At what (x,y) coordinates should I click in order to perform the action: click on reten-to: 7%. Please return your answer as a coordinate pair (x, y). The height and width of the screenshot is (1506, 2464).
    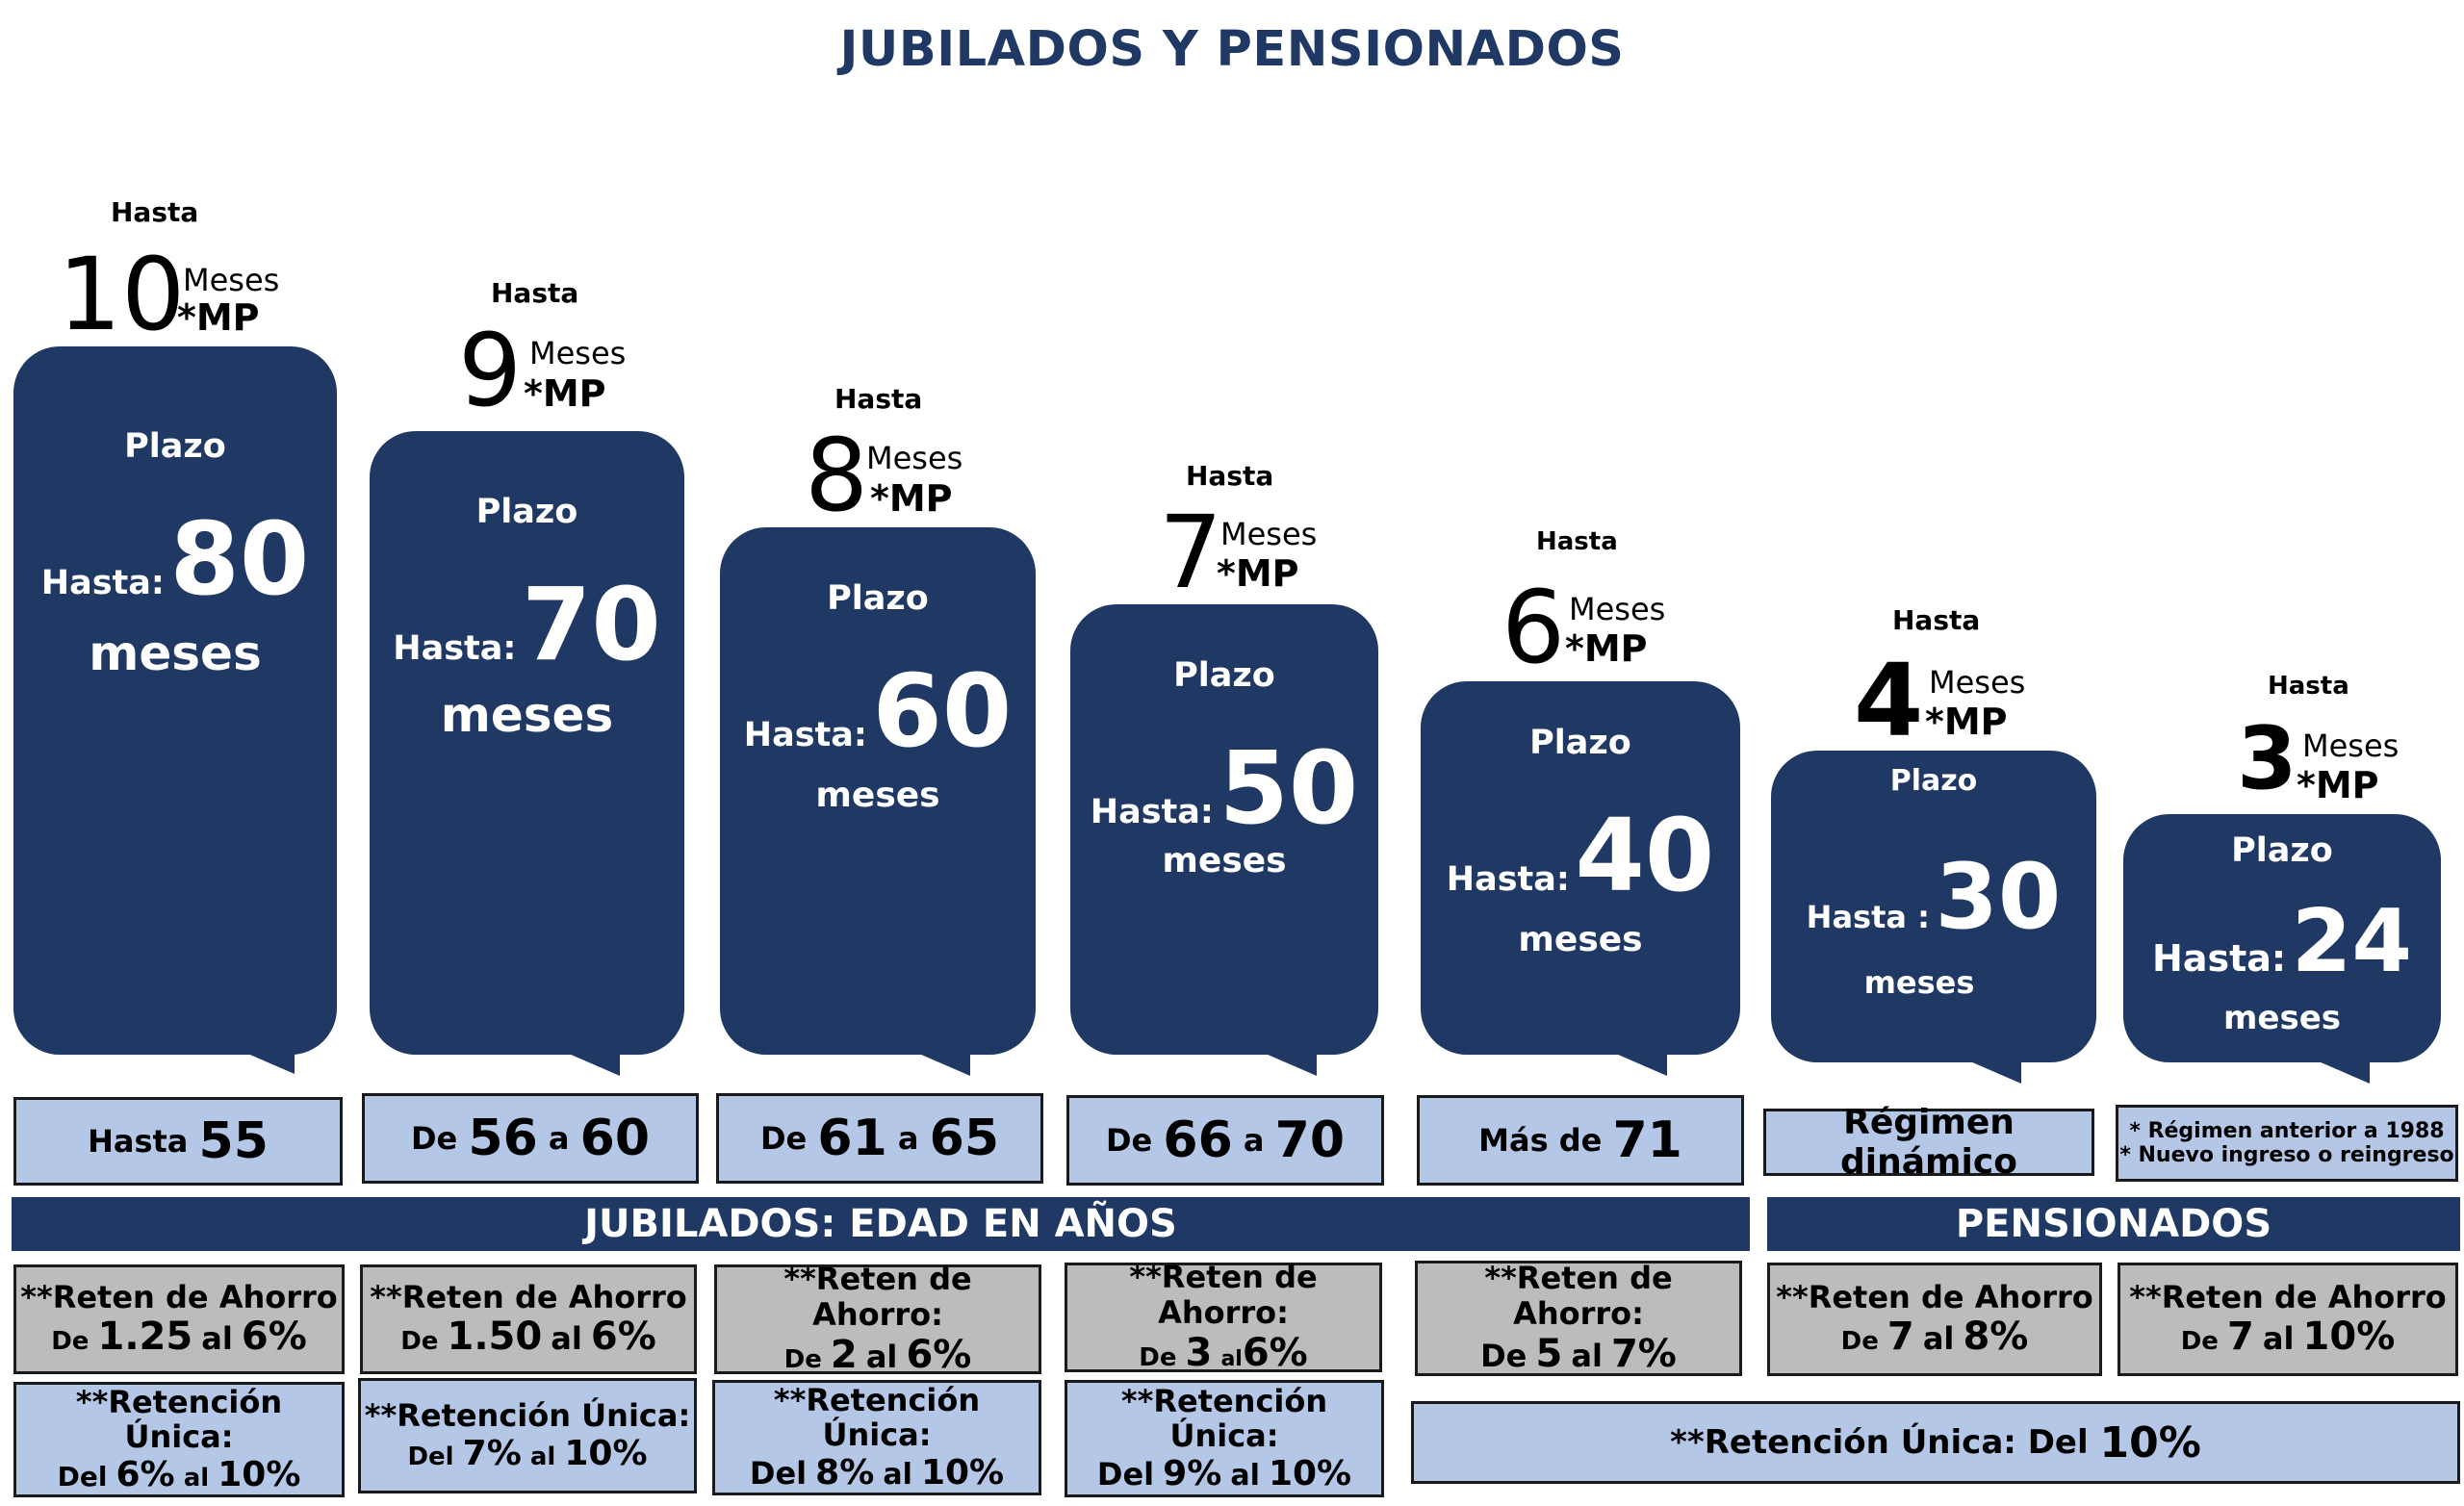
    Looking at the image, I should click on (1643, 1353).